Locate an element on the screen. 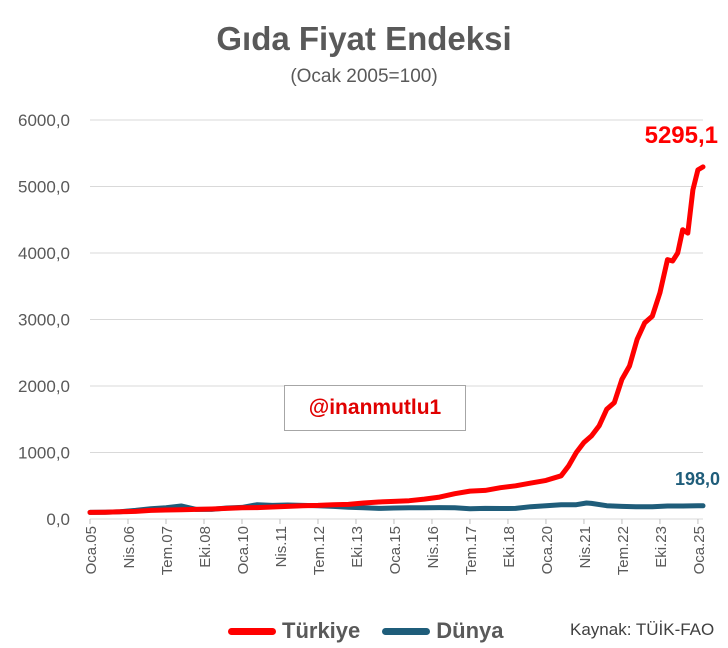  x-tick-label: Nis.06 is located at coordinates (129, 547).